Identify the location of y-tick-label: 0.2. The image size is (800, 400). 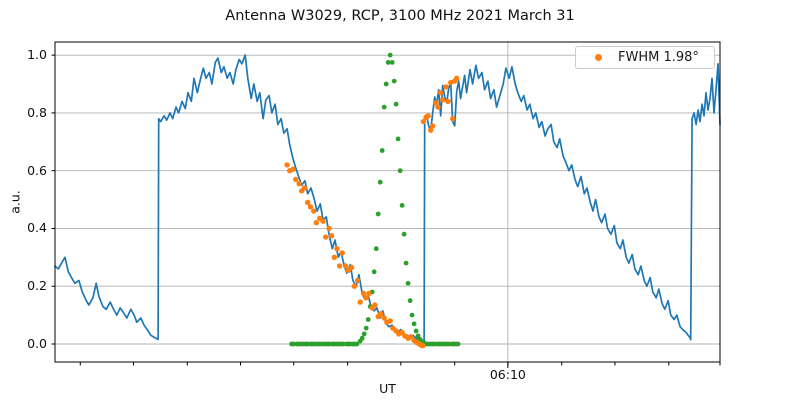
(37, 286).